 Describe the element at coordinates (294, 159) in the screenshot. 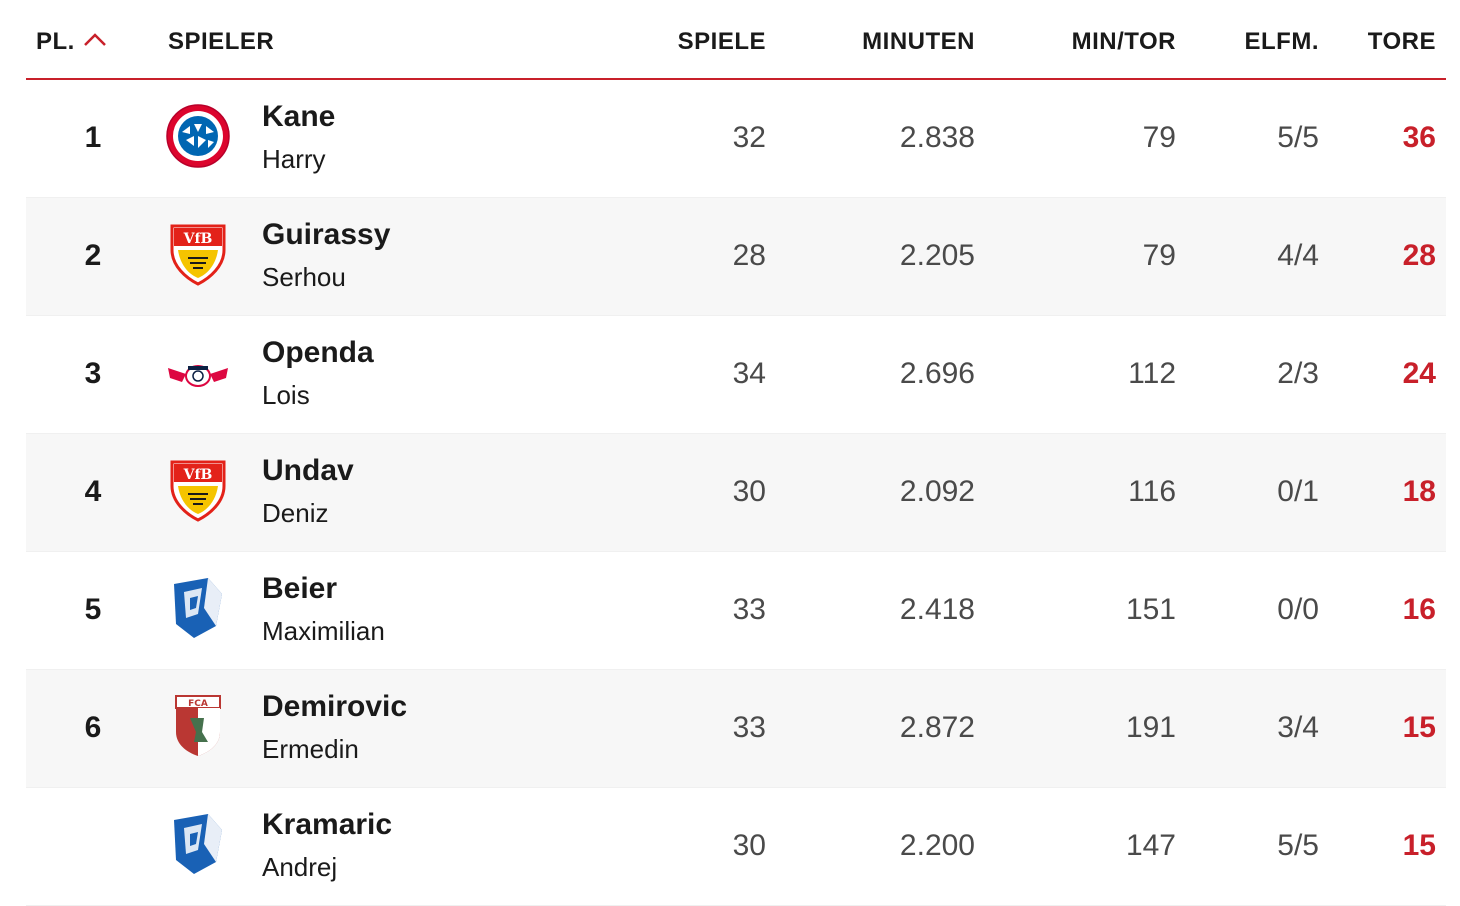

I see `player-first-name: Harry` at that location.